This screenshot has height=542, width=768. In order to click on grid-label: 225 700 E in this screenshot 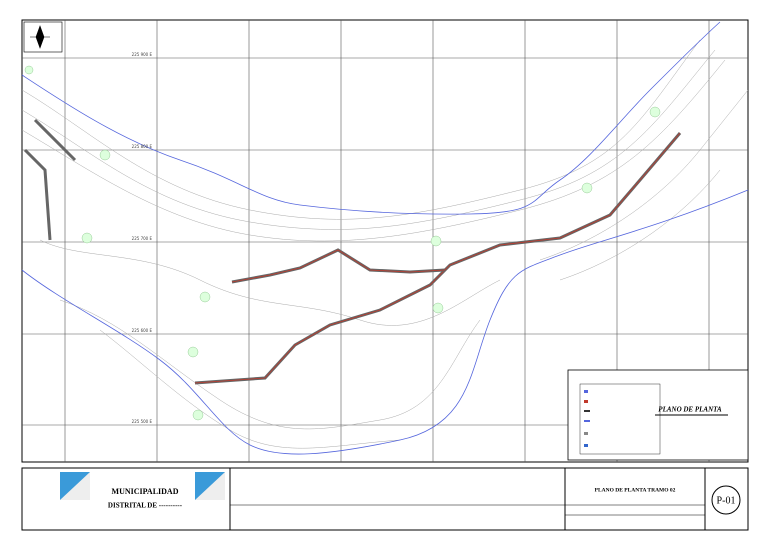, I will do `click(142, 238)`.